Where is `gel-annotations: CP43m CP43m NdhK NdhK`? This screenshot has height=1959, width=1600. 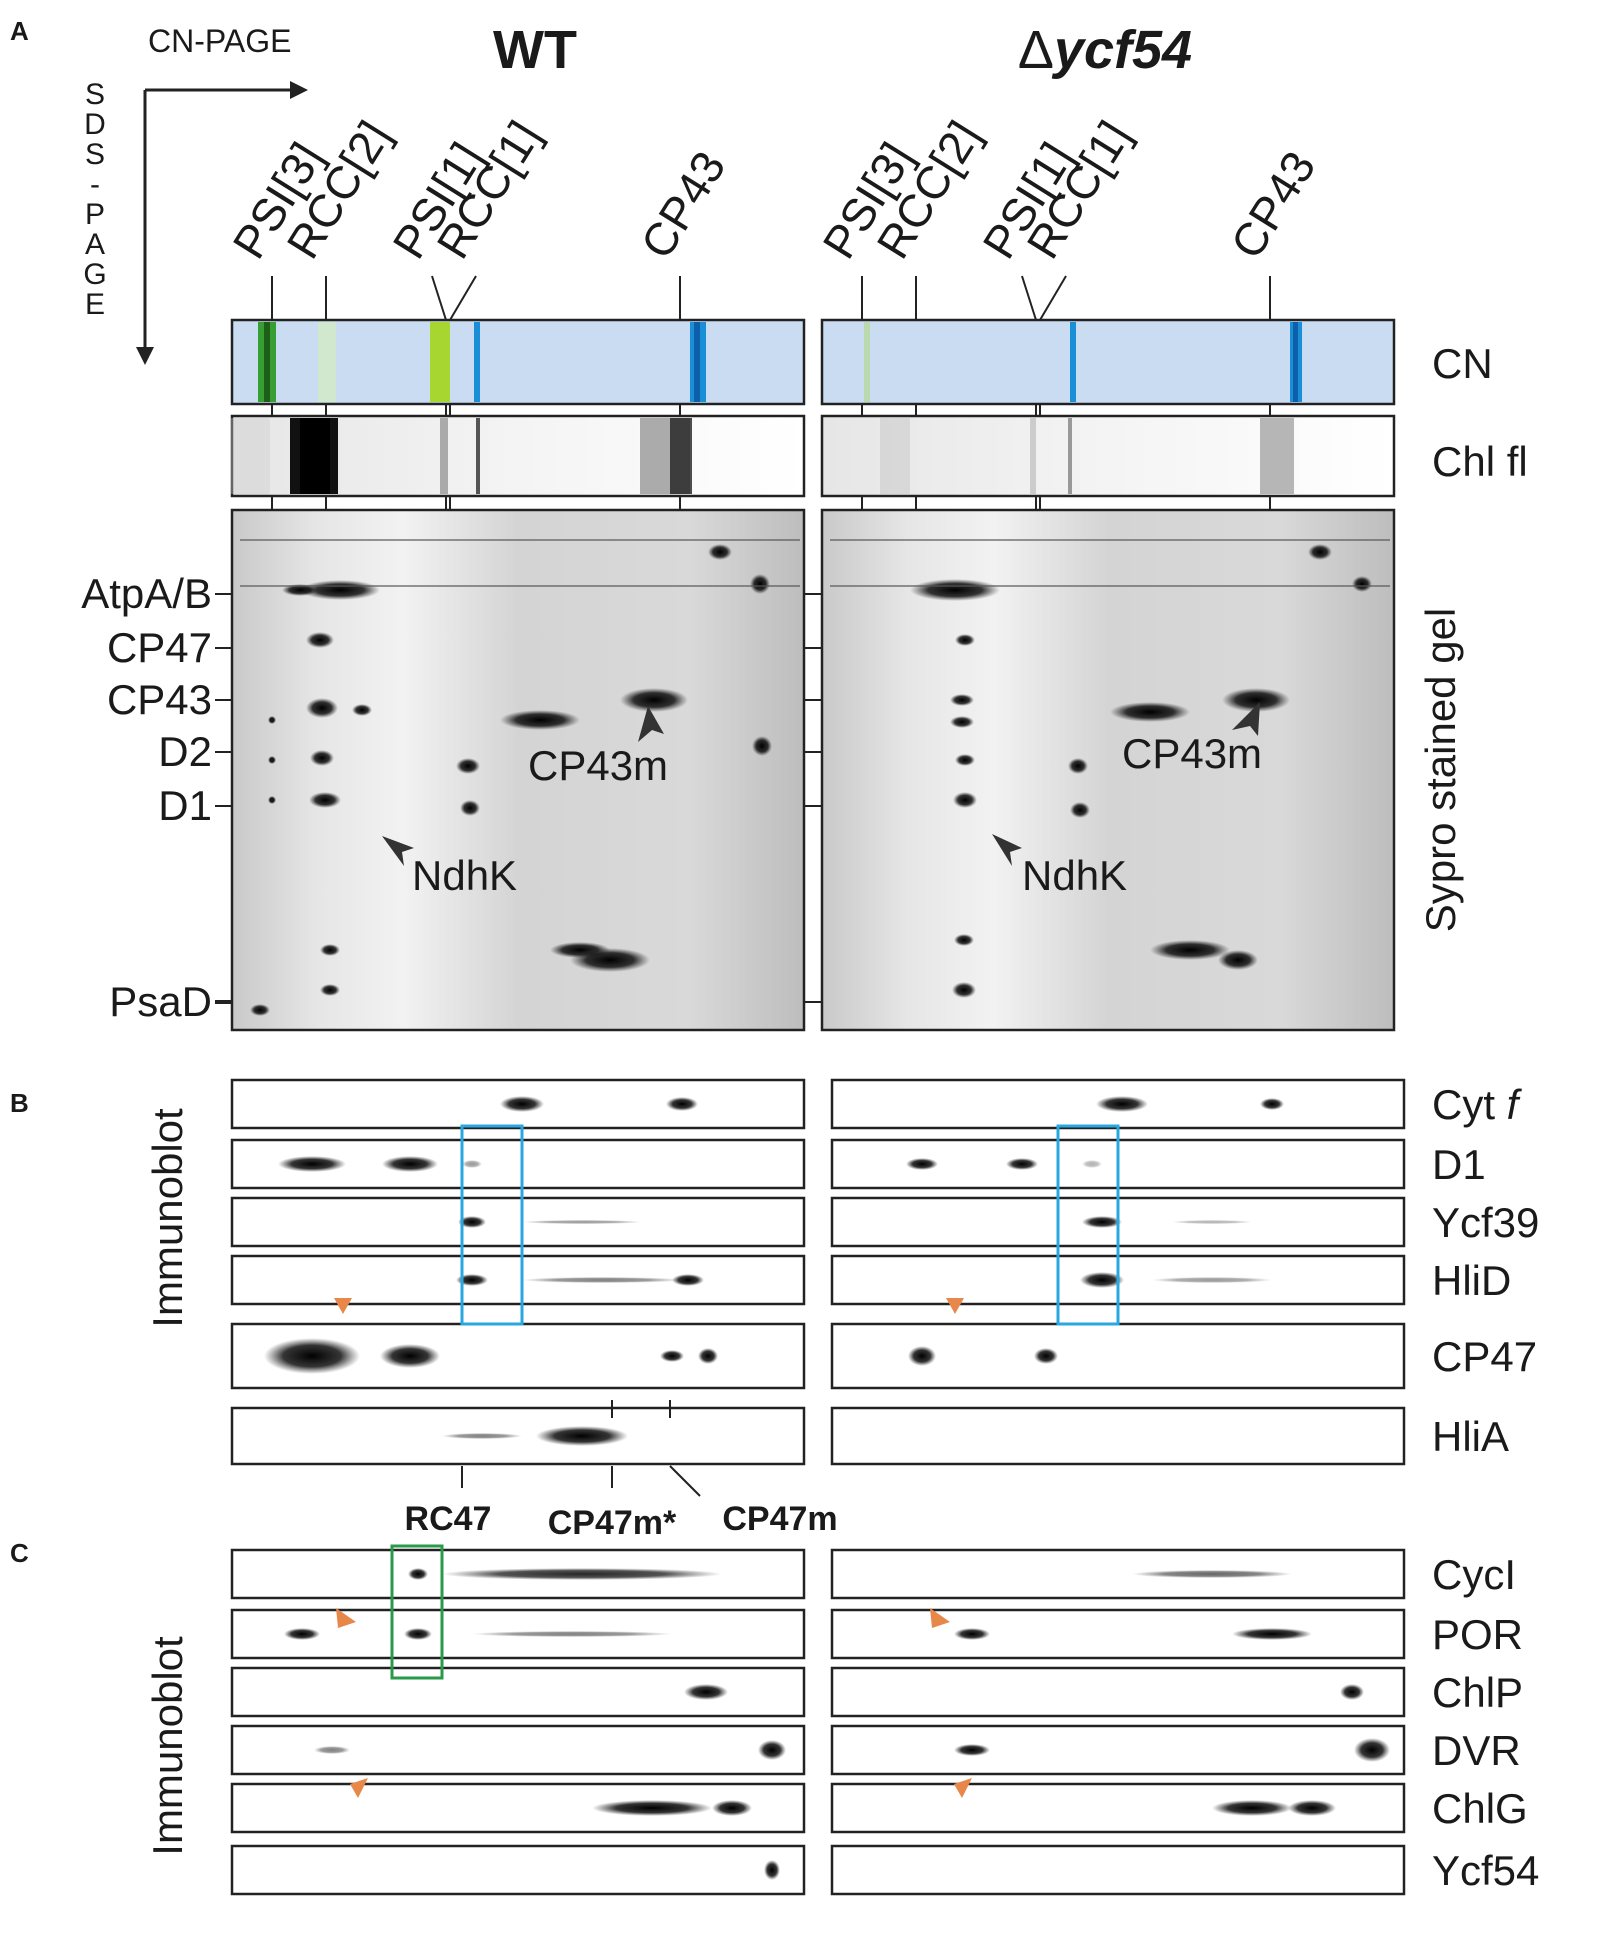 gel-annotations: CP43m CP43m NdhK NdhK is located at coordinates (822, 800).